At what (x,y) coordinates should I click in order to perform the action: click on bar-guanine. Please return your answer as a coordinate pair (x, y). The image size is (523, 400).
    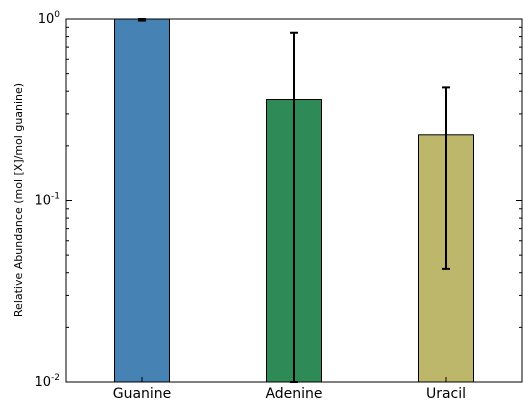
    Looking at the image, I should click on (142, 200).